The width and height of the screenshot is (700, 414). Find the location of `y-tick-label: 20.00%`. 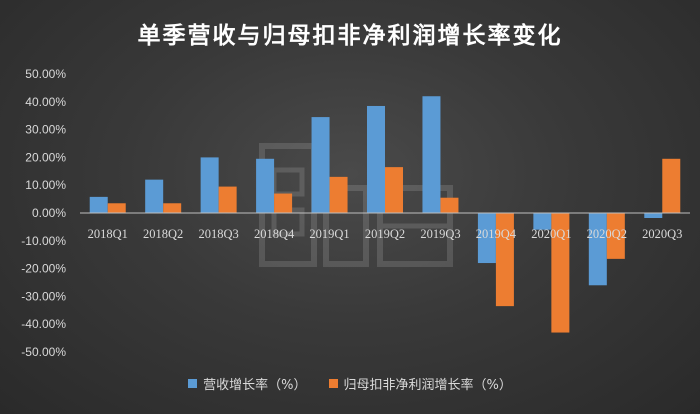

y-tick-label: 20.00% is located at coordinates (45, 157).